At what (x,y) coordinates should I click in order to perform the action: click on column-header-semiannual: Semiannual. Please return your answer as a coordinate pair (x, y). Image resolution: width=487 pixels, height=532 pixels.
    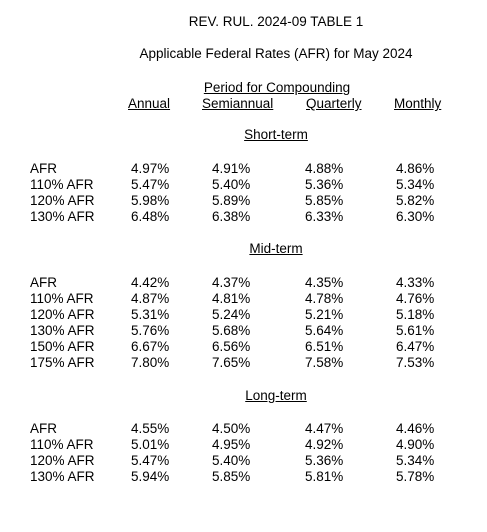
    Looking at the image, I should click on (238, 103).